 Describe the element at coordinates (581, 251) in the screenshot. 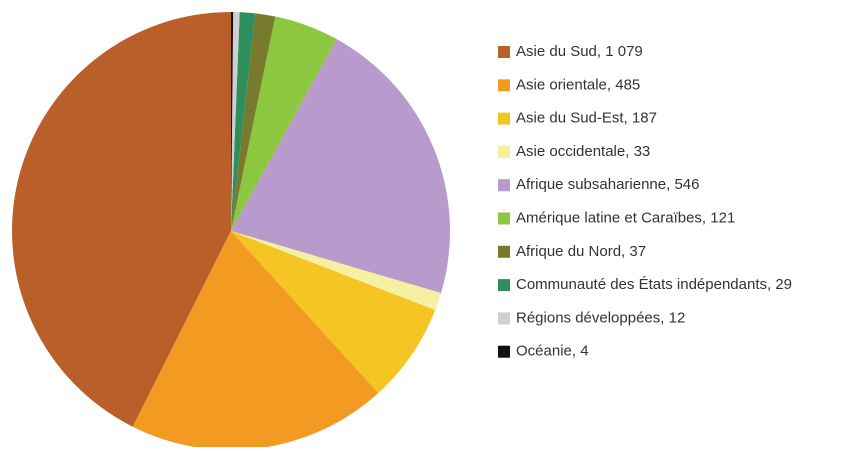

I see `legend-label: Afrique du Nord, 37` at that location.